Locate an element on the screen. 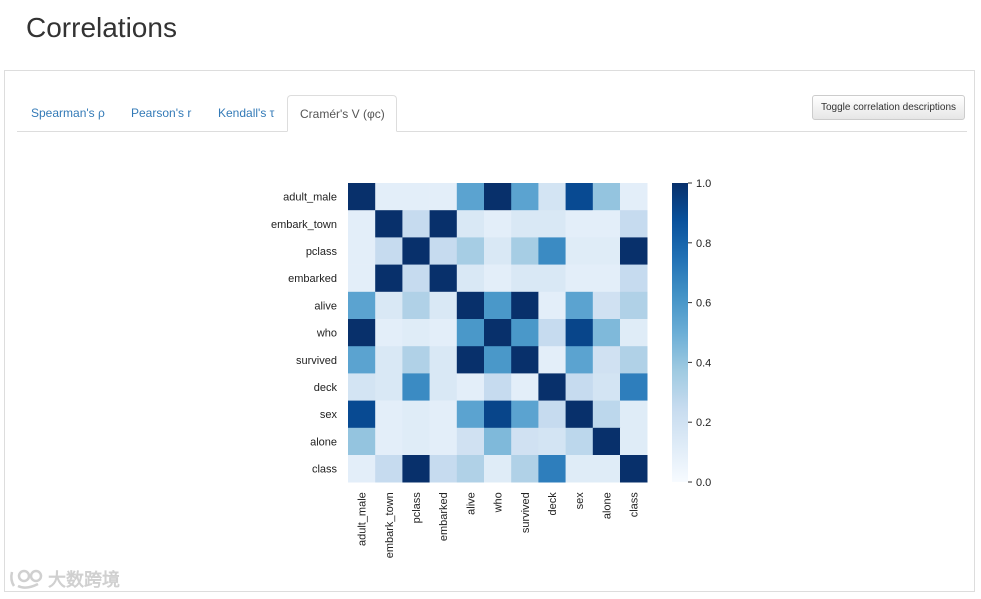  colorbar is located at coordinates (680, 332).